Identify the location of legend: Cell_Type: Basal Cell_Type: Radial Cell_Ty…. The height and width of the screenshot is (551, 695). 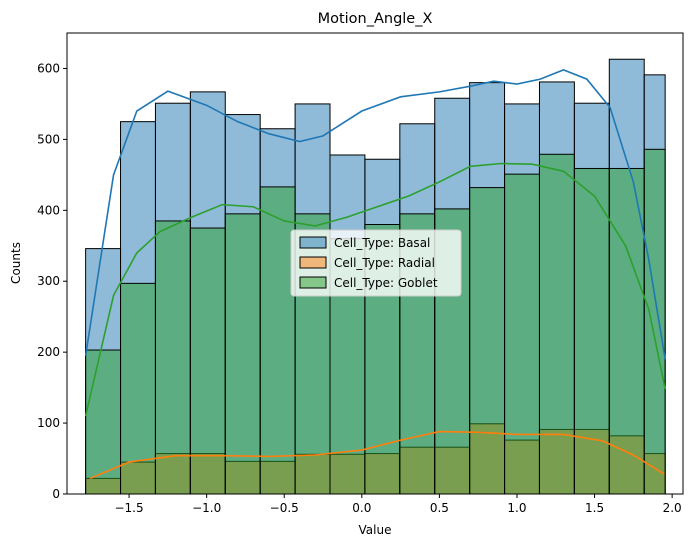
(376, 263).